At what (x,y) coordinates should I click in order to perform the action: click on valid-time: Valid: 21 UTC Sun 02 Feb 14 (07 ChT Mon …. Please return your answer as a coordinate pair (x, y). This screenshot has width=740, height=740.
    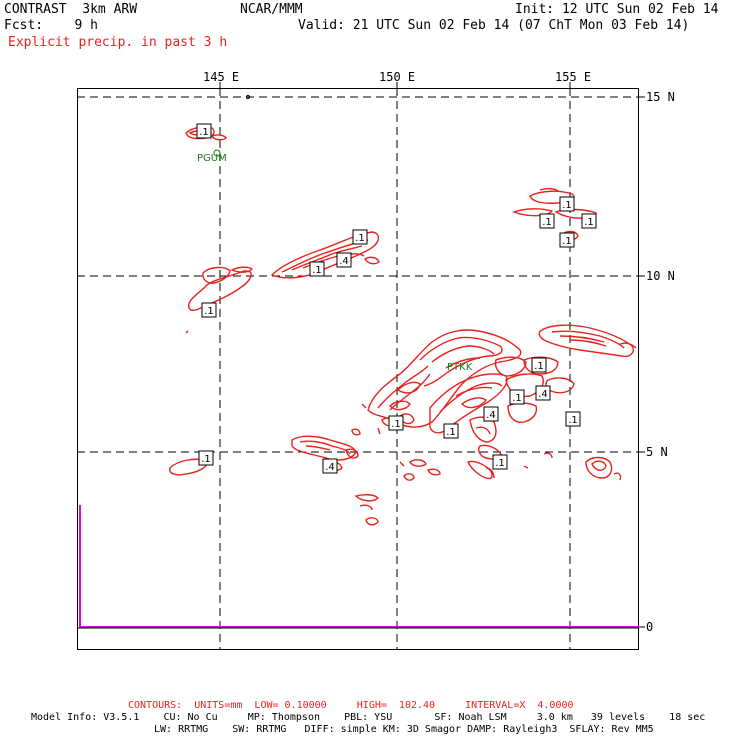
    Looking at the image, I should click on (494, 25).